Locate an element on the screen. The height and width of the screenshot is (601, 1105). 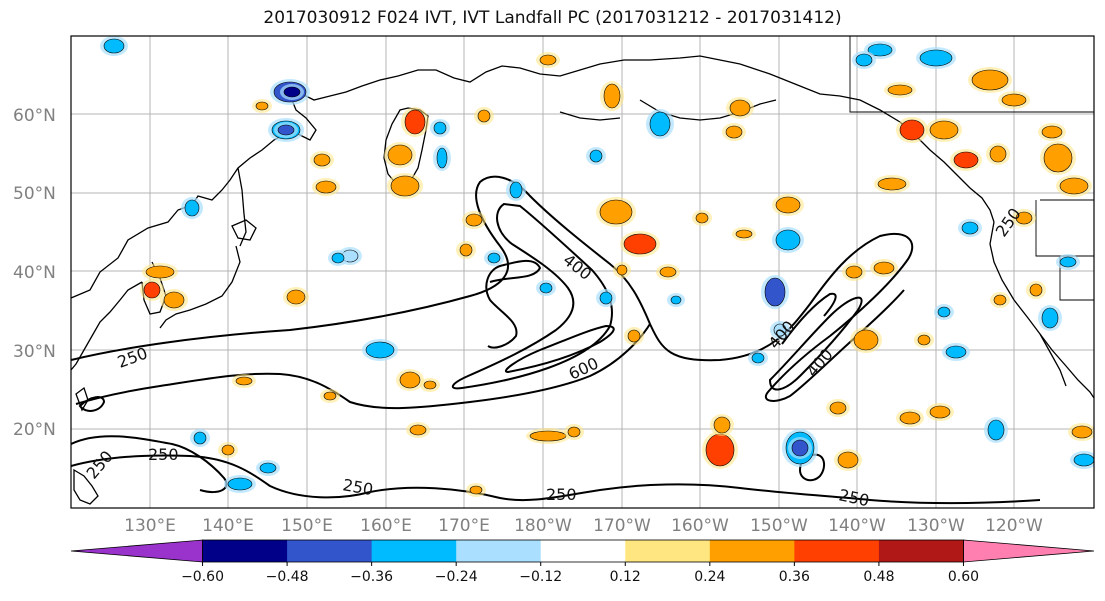
colorbar-tick-label: 0.36 is located at coordinates (794, 577).